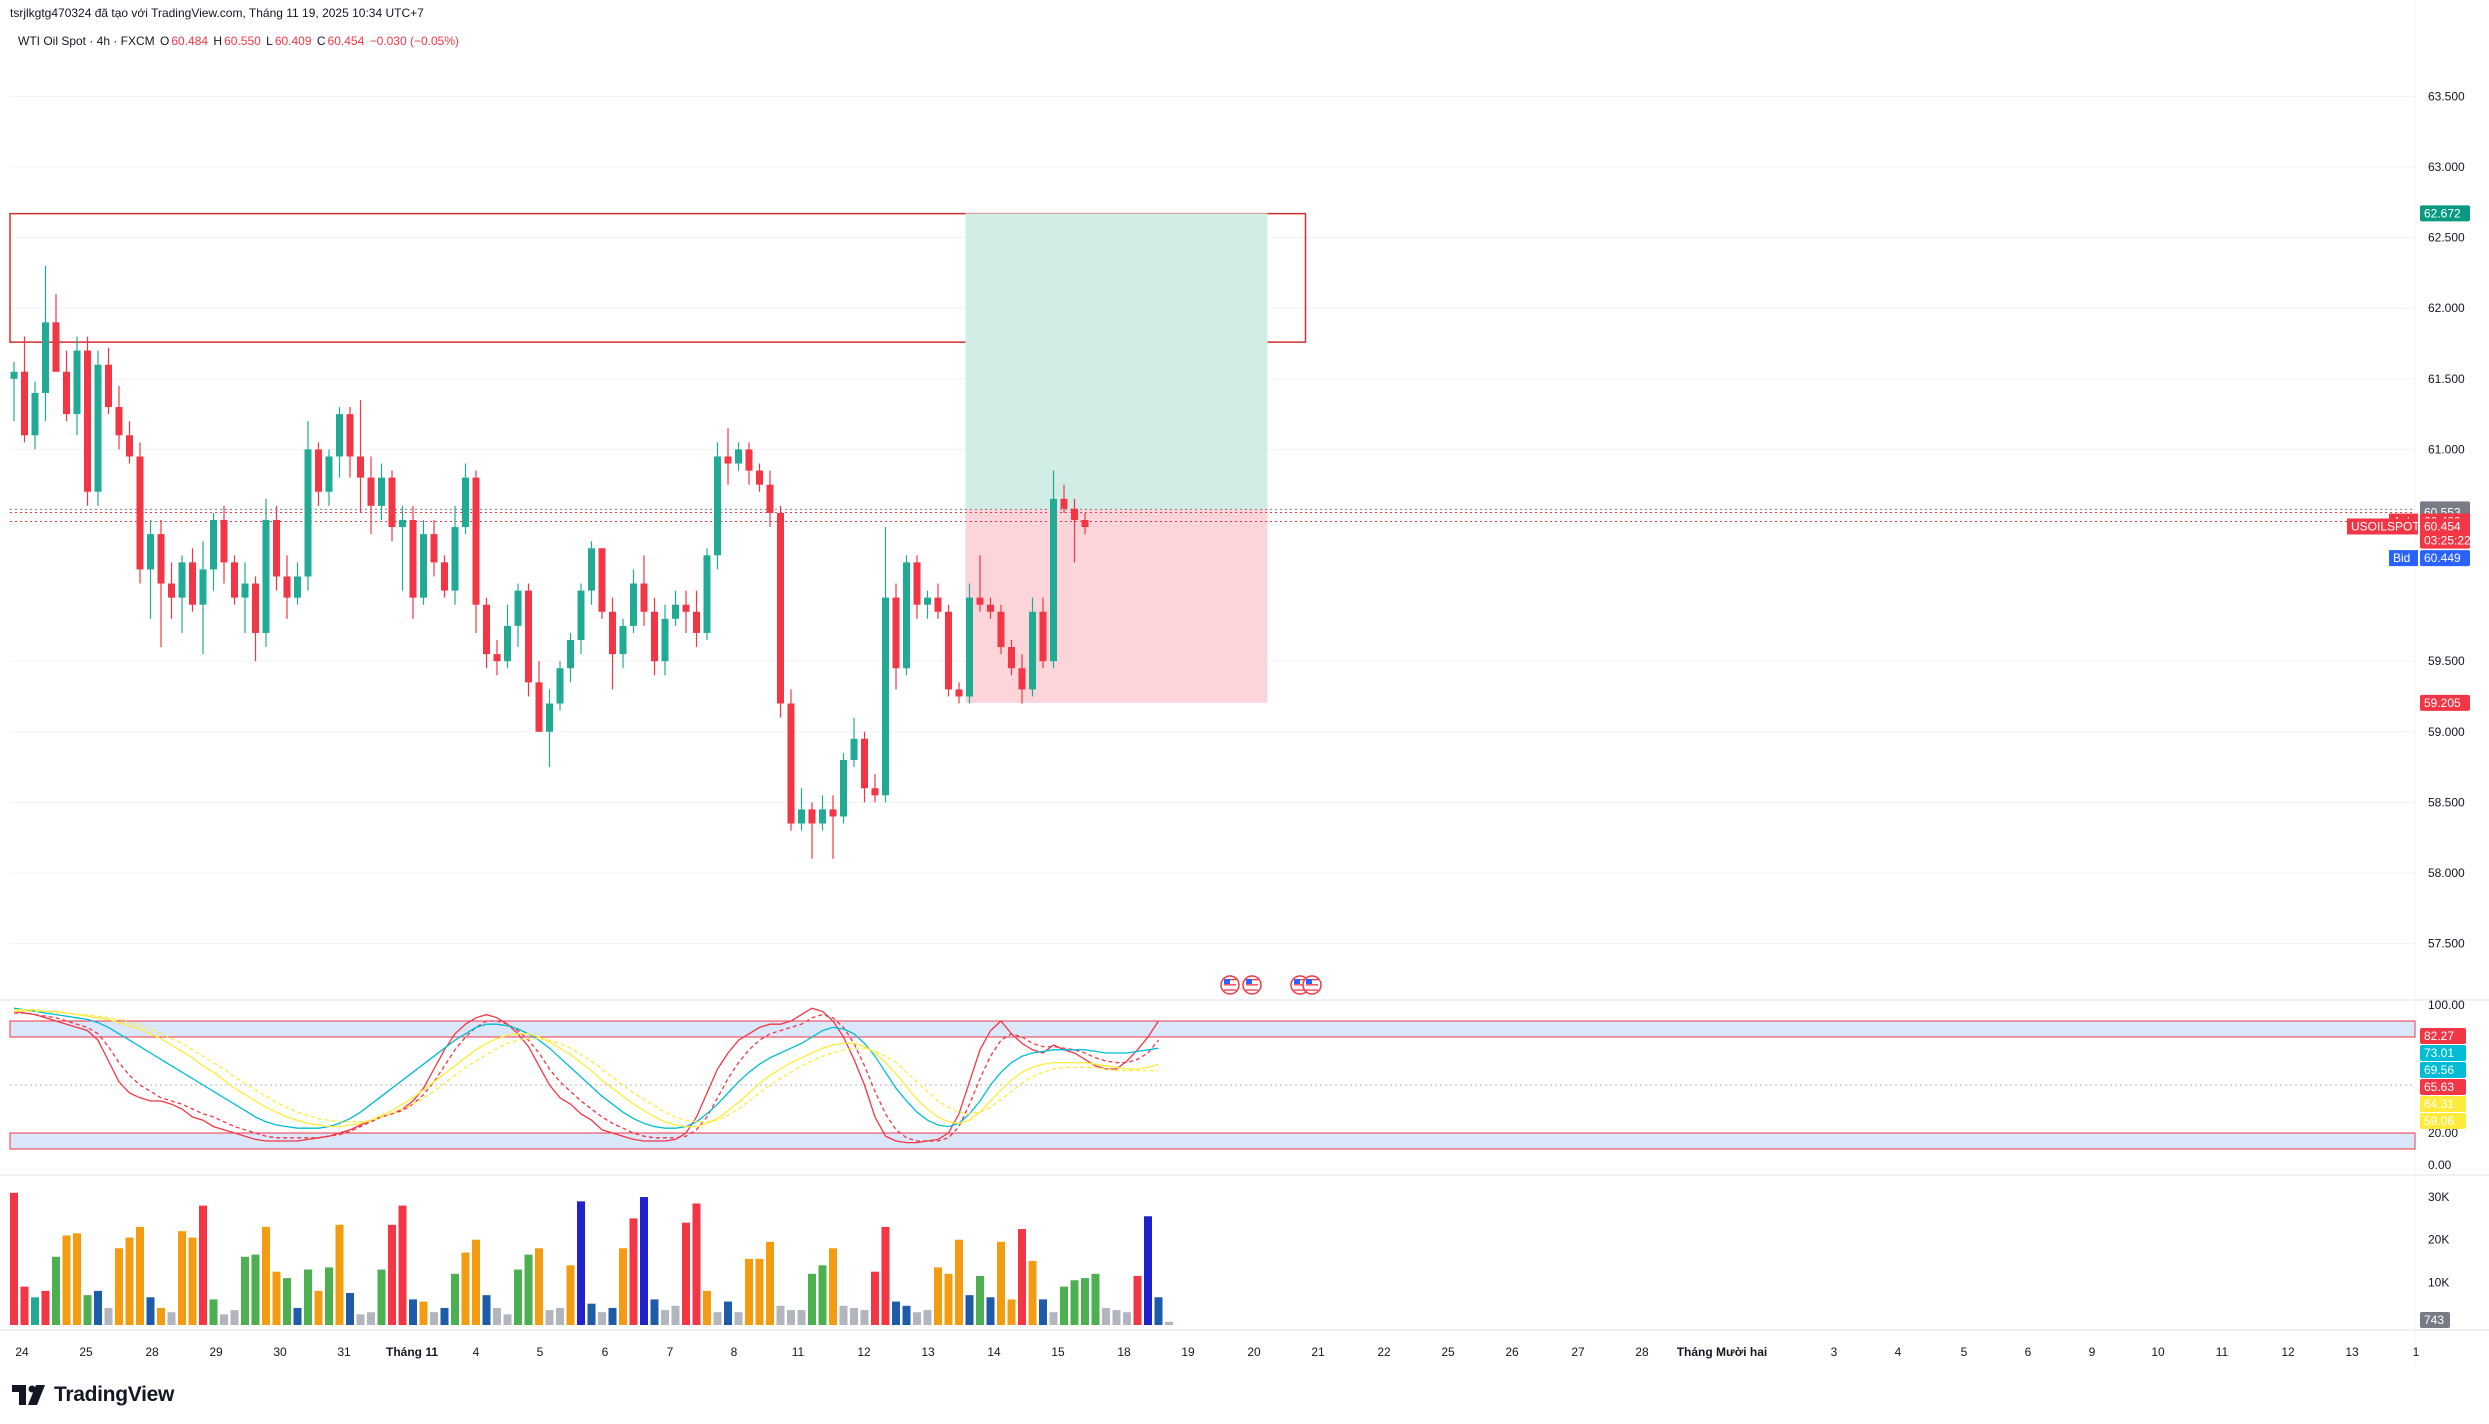  I want to click on stoch-rsi-badge: 59.06, so click(2443, 1121).